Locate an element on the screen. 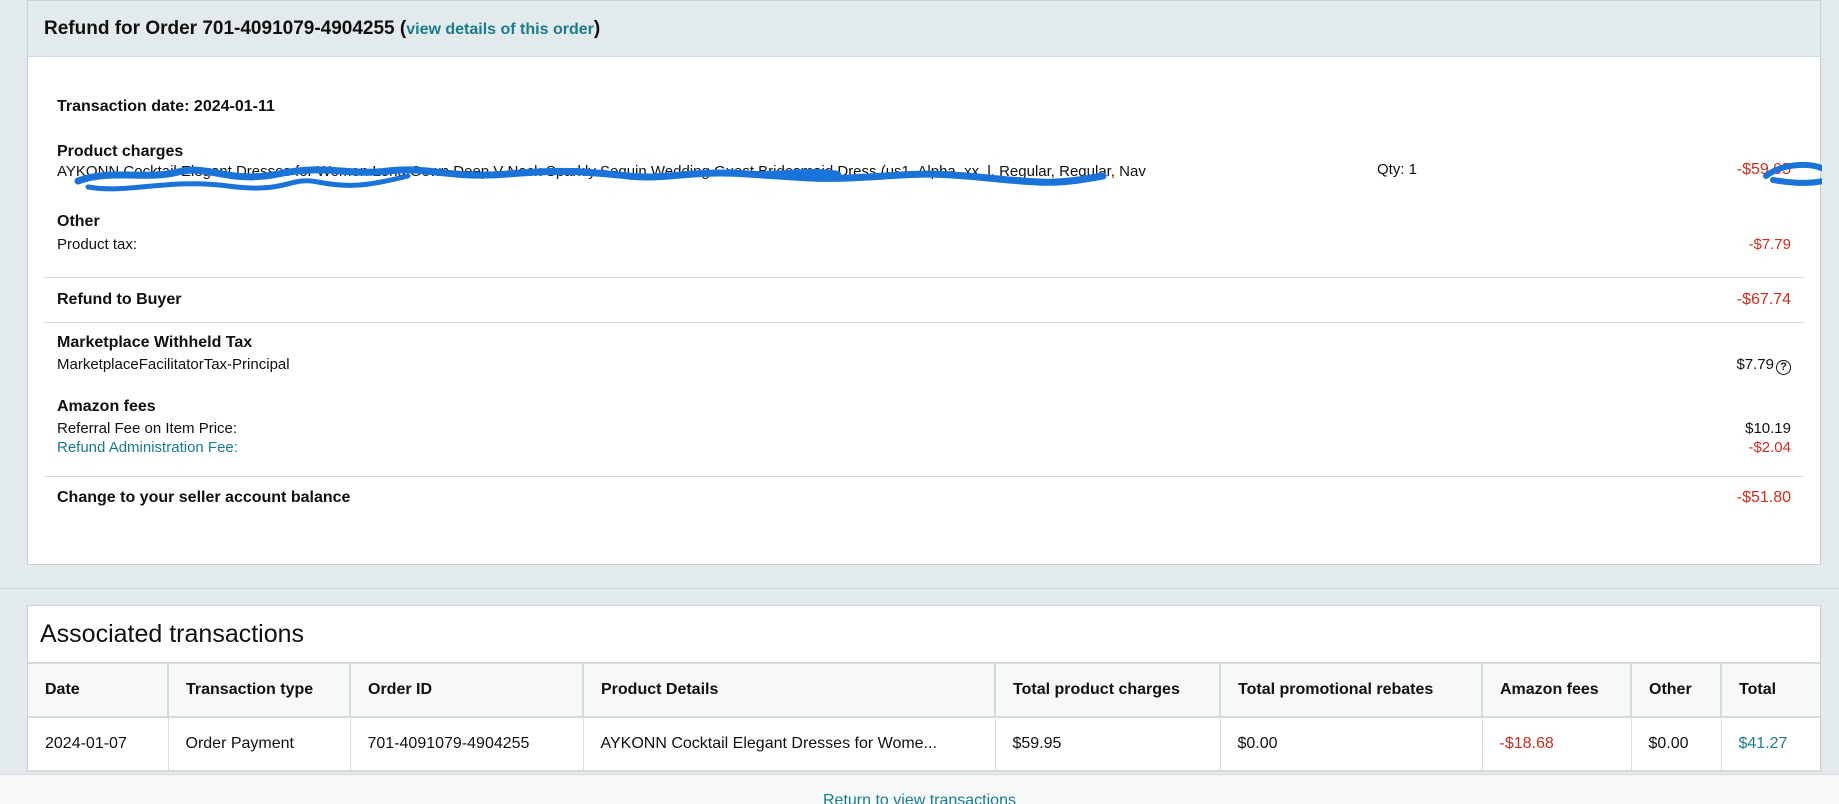  product-tax-value: -$7.79 is located at coordinates (1769, 244).